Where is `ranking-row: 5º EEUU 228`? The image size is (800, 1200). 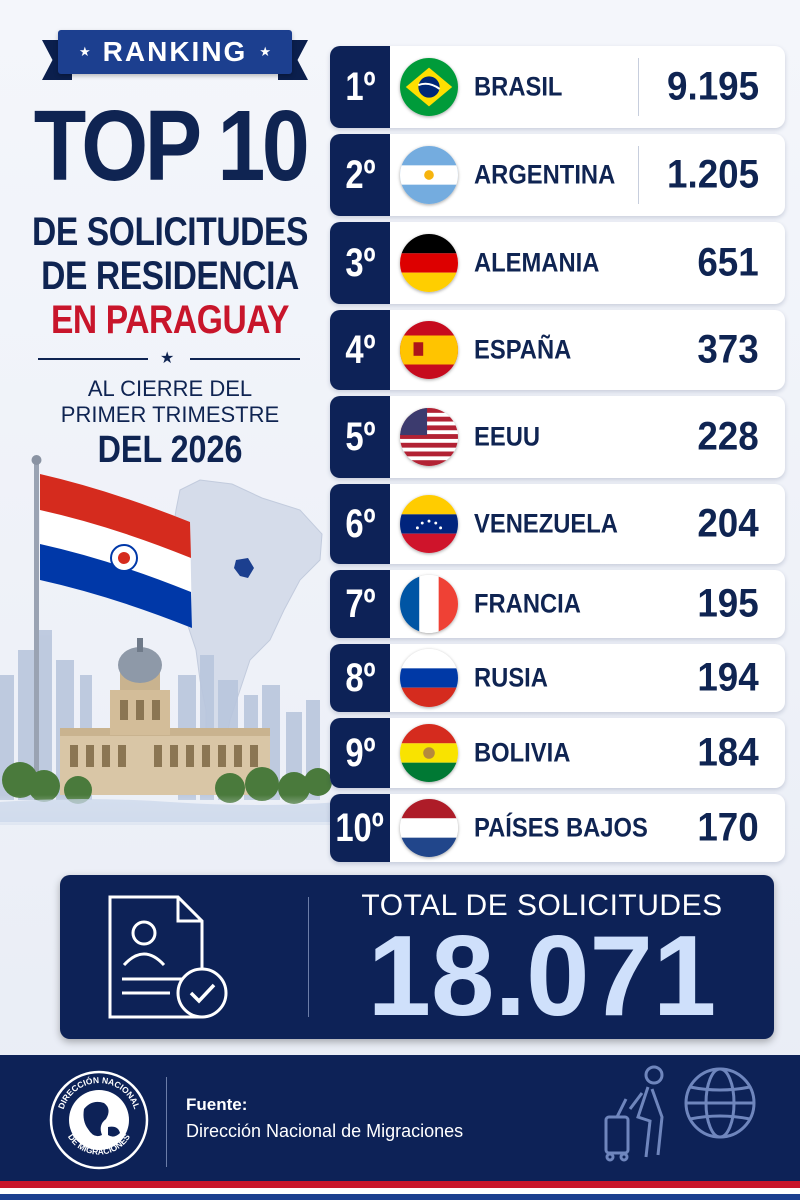
ranking-row: 5º EEUU 228 is located at coordinates (557, 437).